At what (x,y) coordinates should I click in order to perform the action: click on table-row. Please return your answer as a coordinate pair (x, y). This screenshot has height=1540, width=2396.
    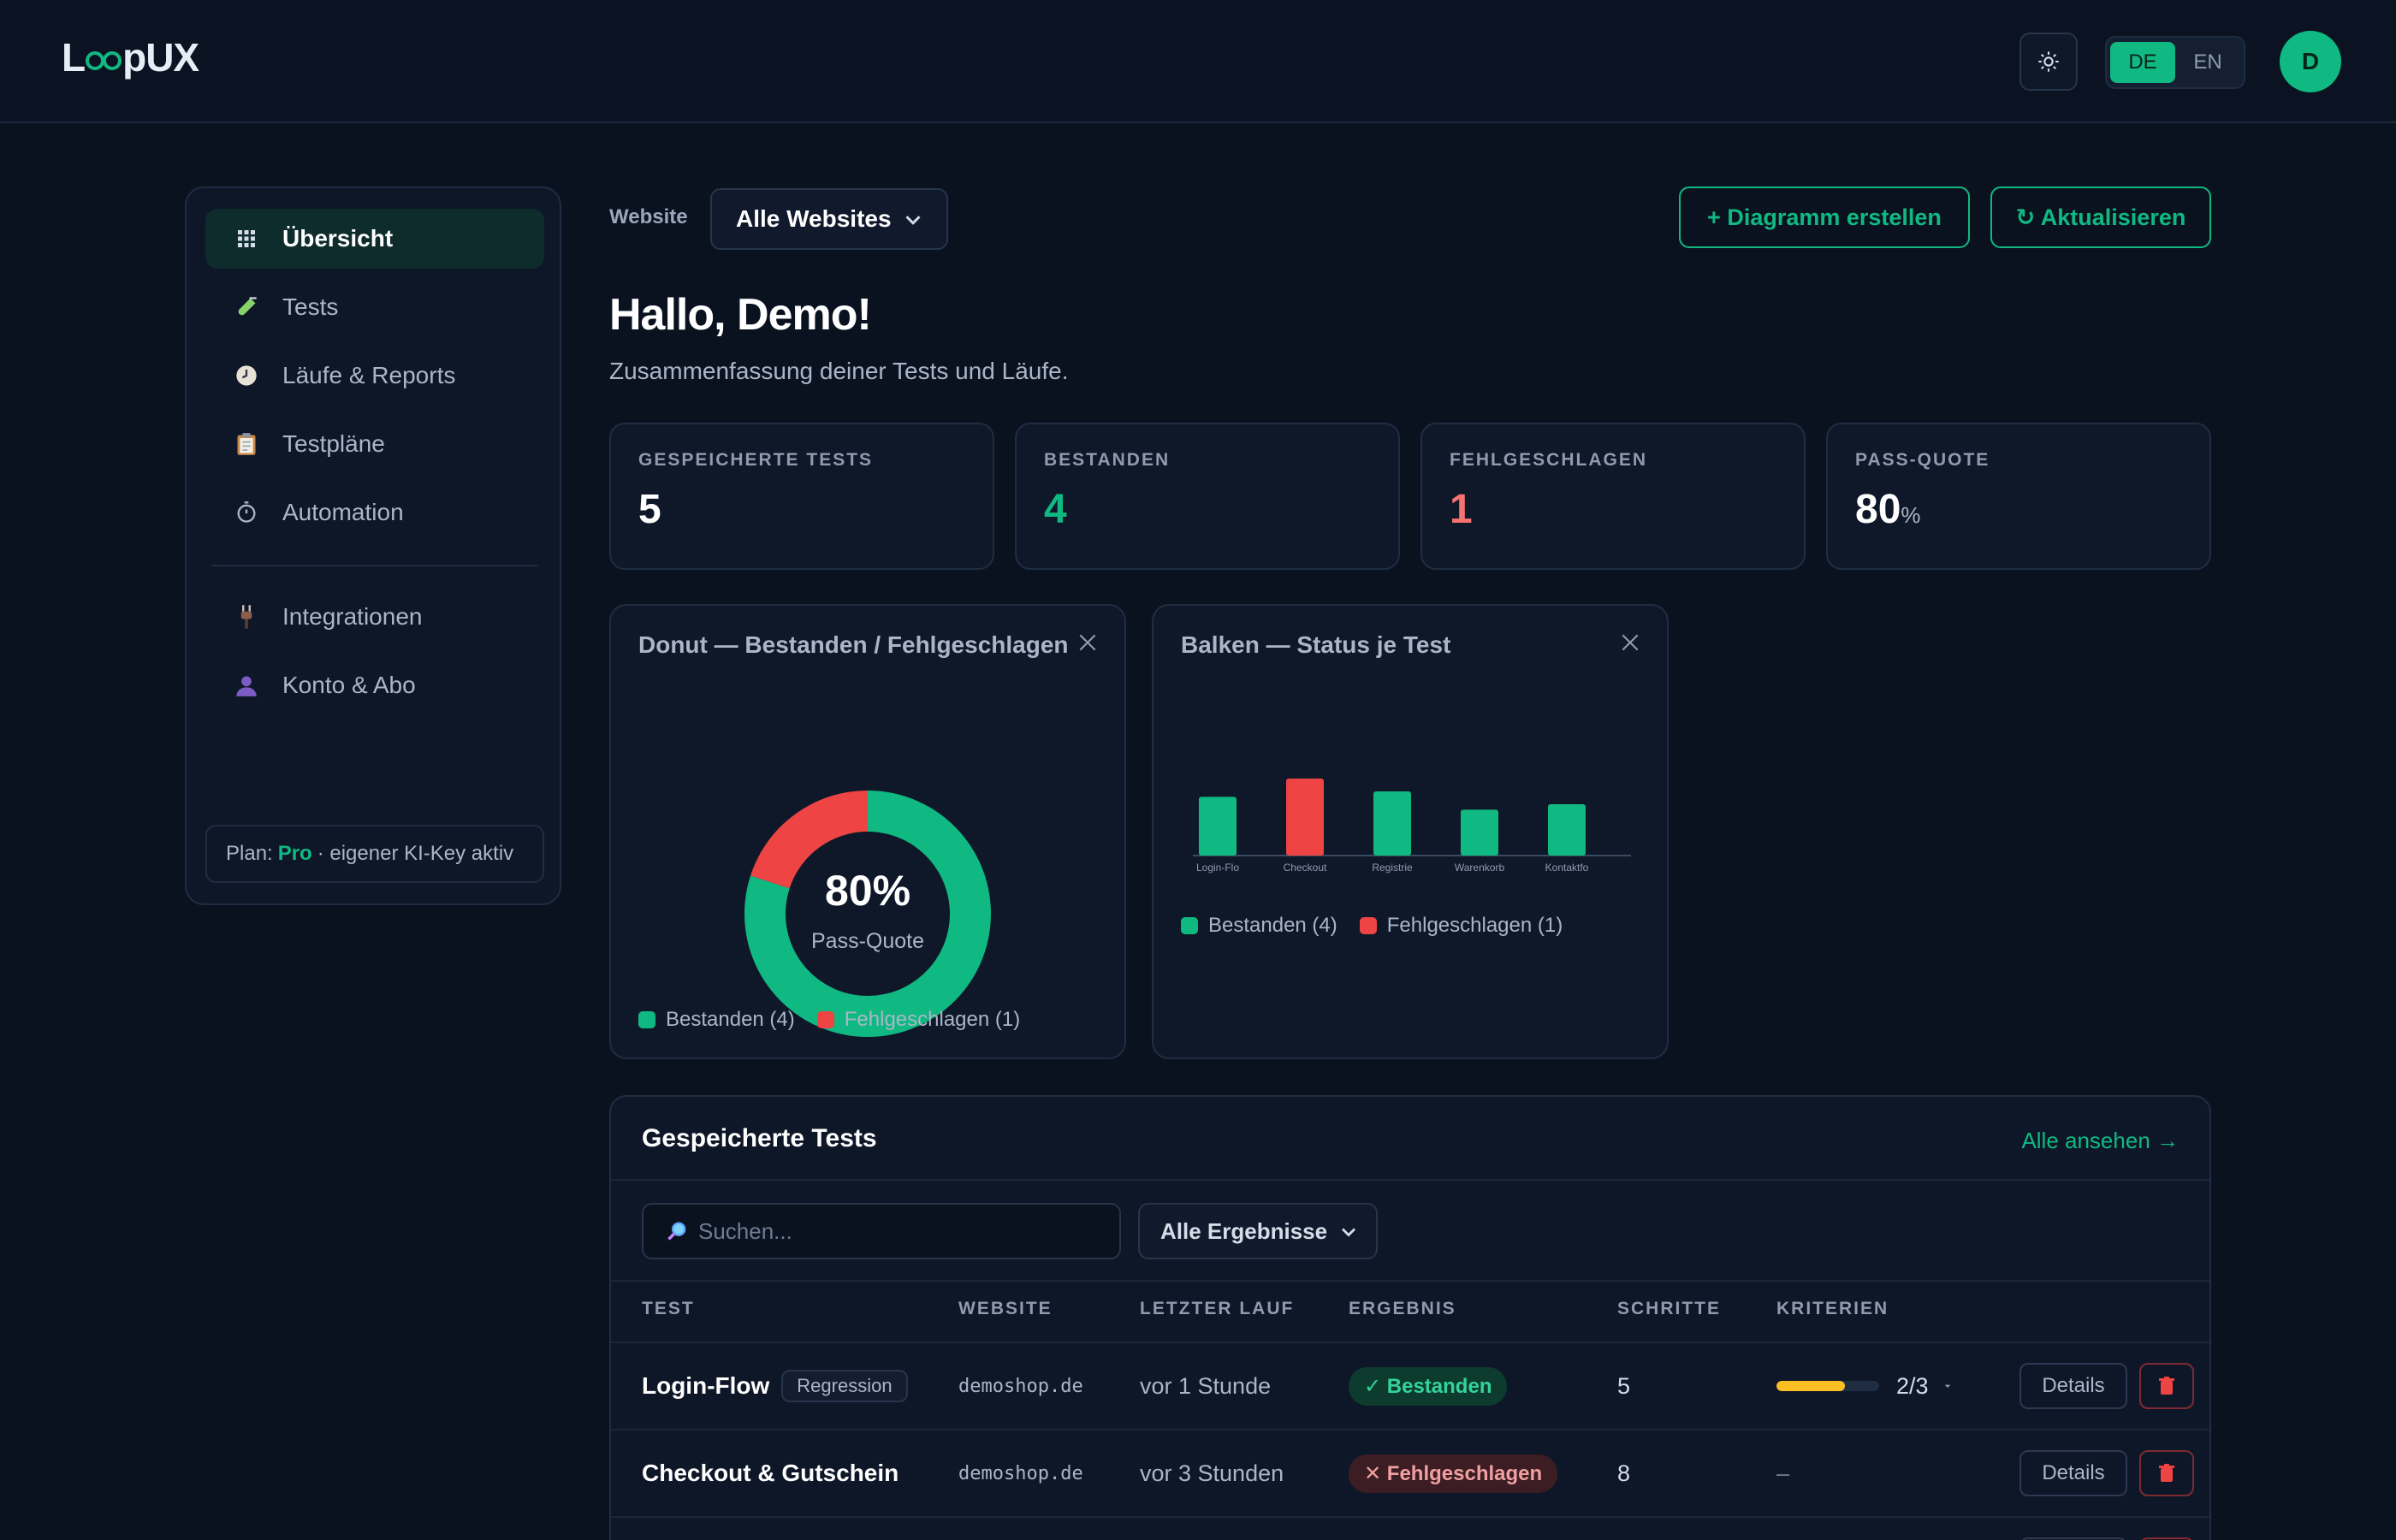
    Looking at the image, I should click on (1410, 1529).